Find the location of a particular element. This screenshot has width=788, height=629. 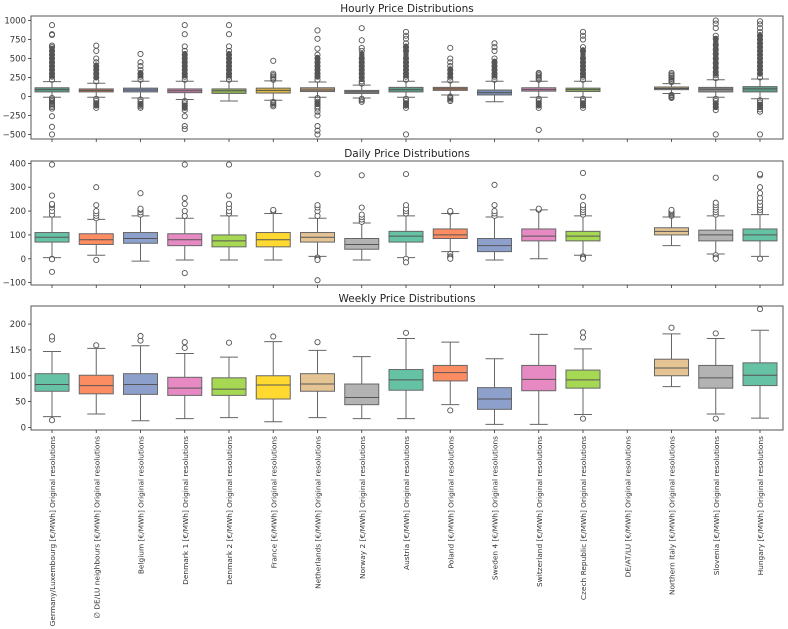

y-tick-label: 50 is located at coordinates (20, 403).